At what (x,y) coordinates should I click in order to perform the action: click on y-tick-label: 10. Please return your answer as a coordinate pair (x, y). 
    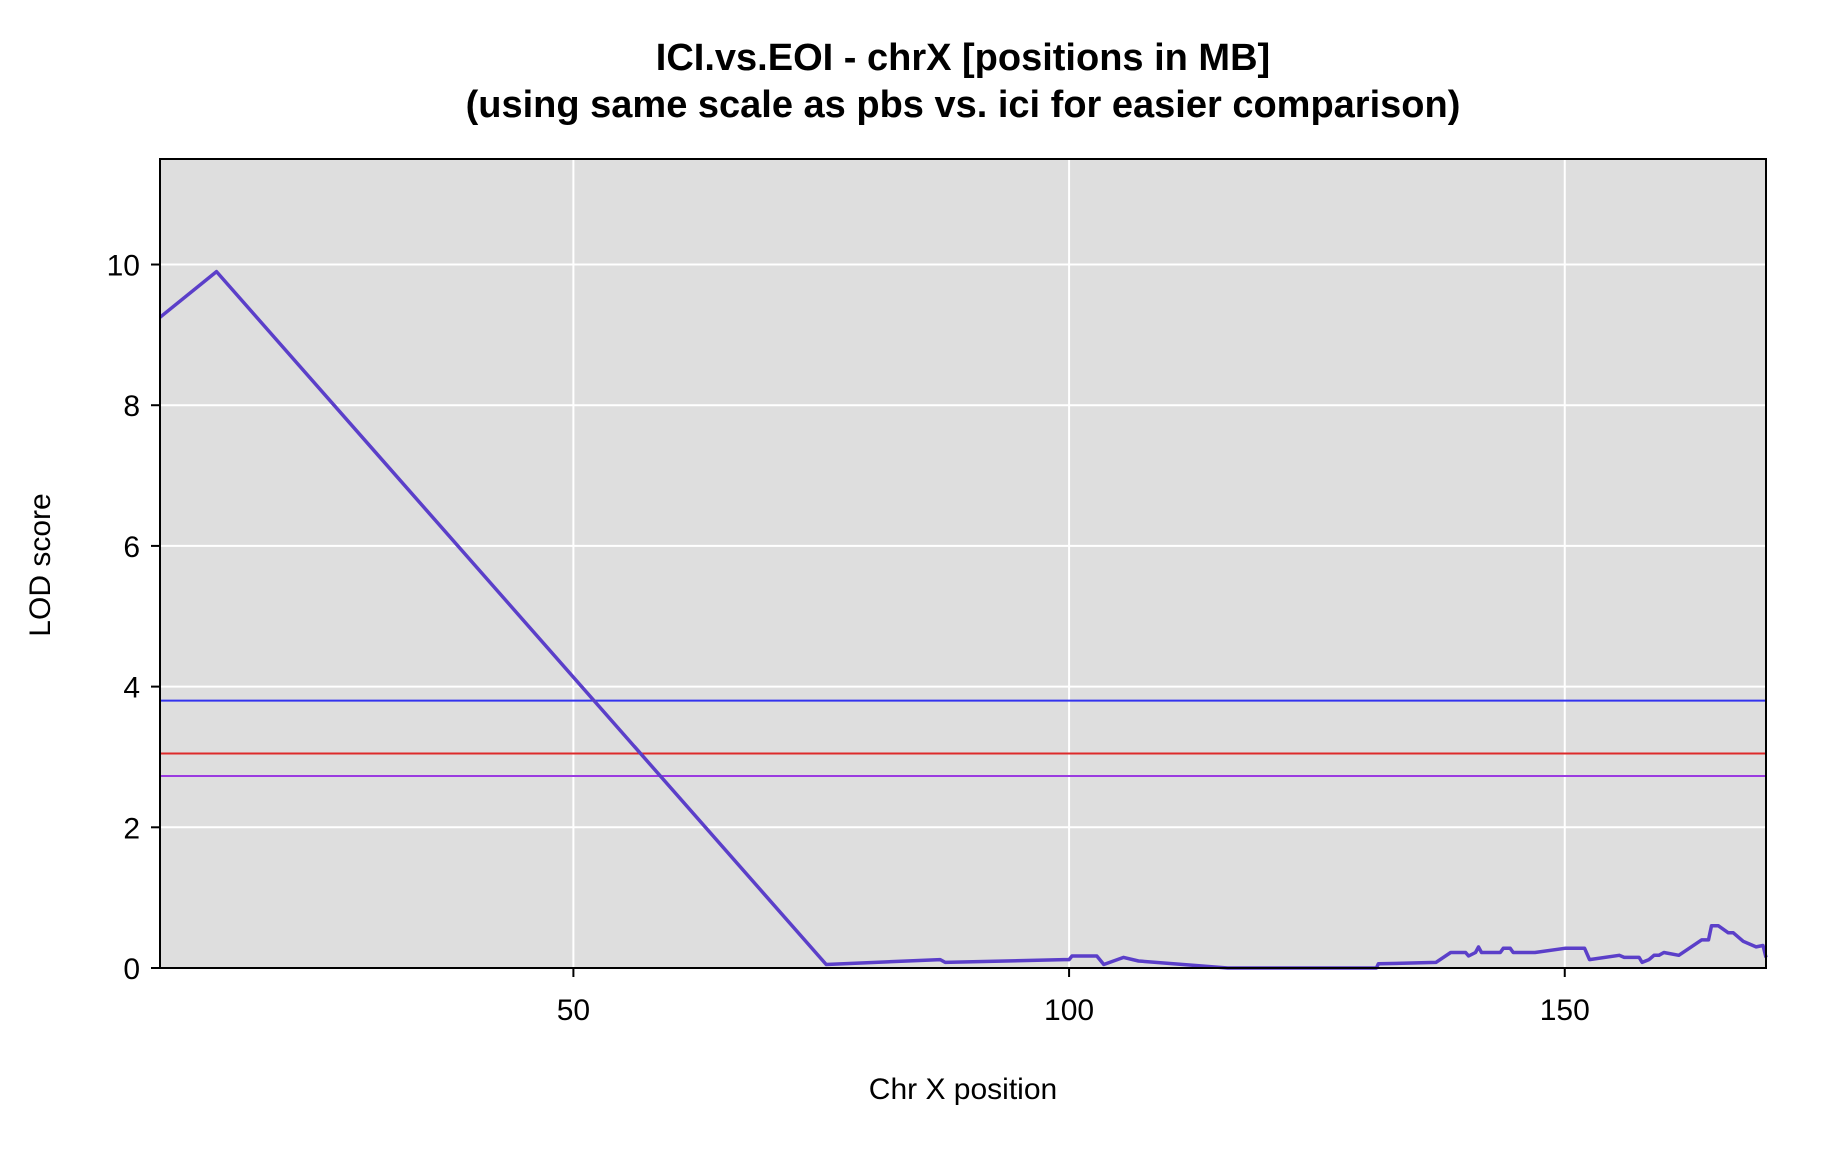
    Looking at the image, I should click on (123, 266).